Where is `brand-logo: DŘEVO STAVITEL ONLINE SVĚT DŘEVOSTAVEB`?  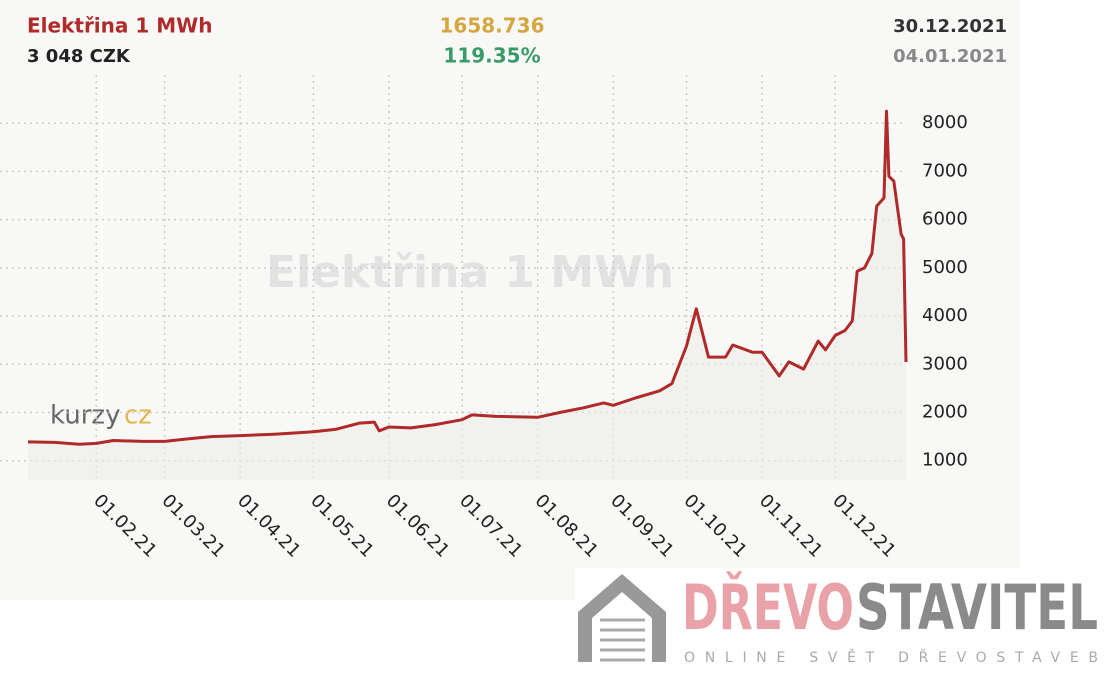
brand-logo: DŘEVO STAVITEL ONLINE SVĚT DŘEVOSTAVEB is located at coordinates (841, 623).